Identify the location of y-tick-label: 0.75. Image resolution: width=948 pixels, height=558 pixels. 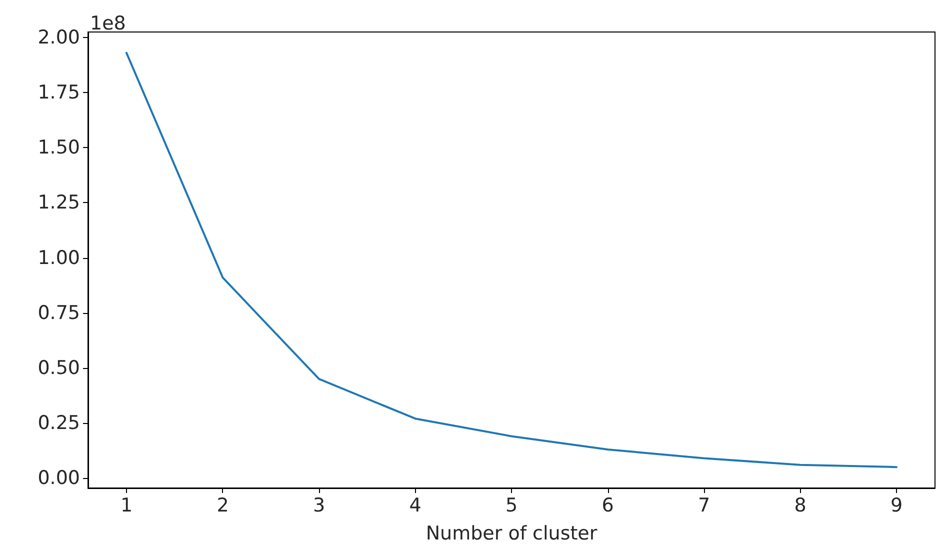
(59, 313).